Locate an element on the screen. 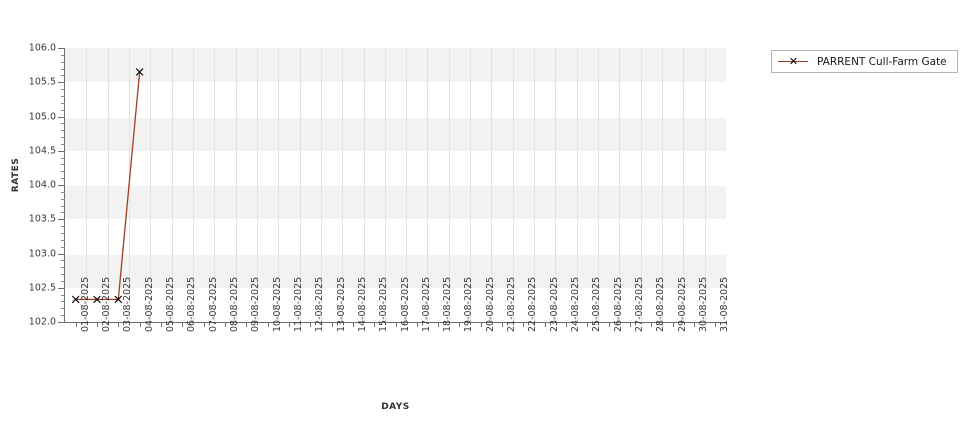 Image resolution: width=975 pixels, height=429 pixels. x-axis-tick-label: 13-08-2025 is located at coordinates (341, 304).